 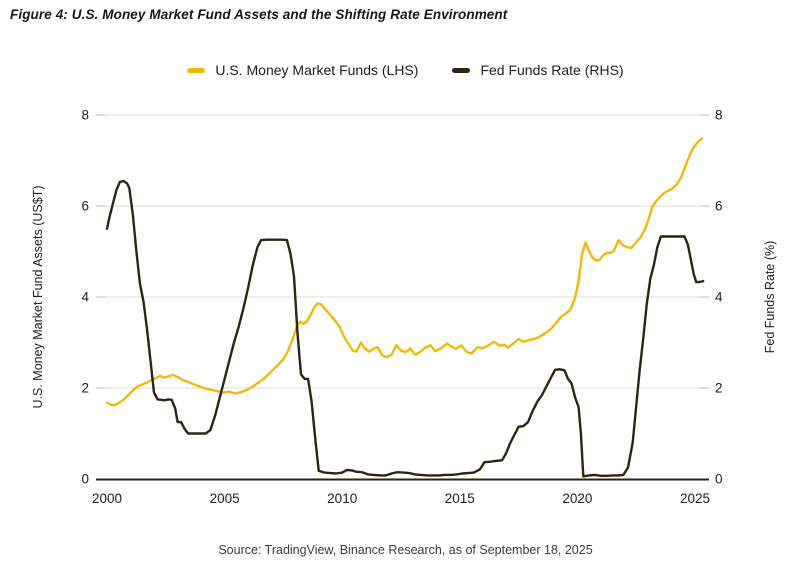 I want to click on x-axis-tick-label: 2000, so click(x=107, y=498).